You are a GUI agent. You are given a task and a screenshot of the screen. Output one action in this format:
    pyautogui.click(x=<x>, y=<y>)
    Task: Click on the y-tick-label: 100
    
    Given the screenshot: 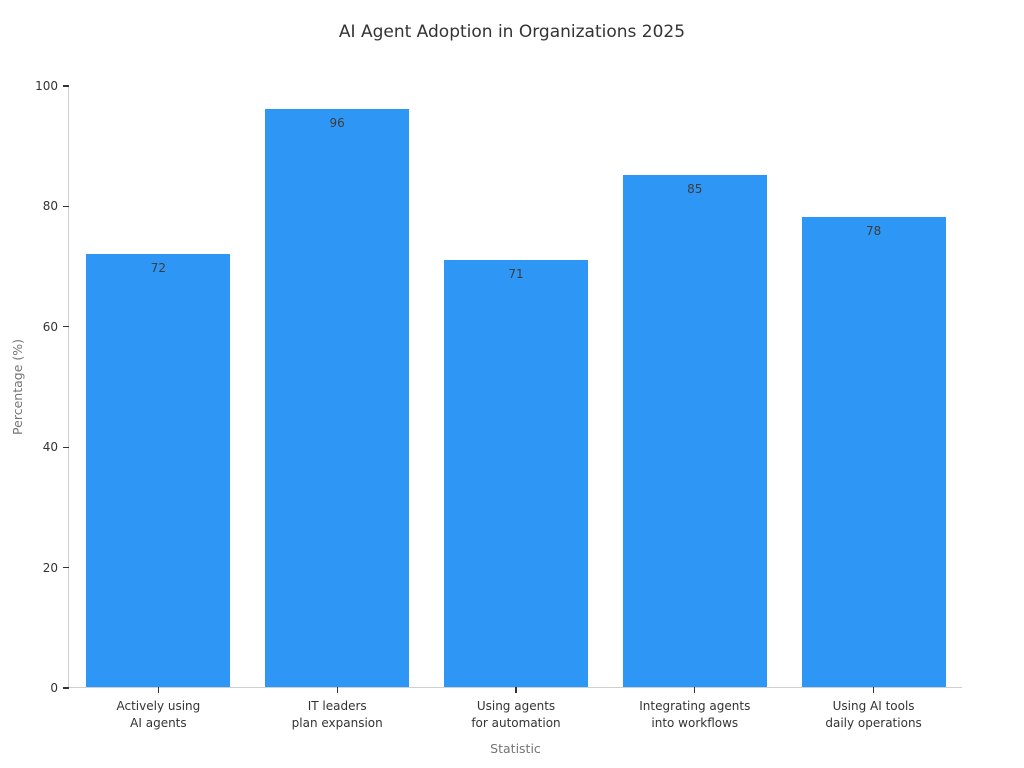 What is the action you would take?
    pyautogui.click(x=46, y=86)
    